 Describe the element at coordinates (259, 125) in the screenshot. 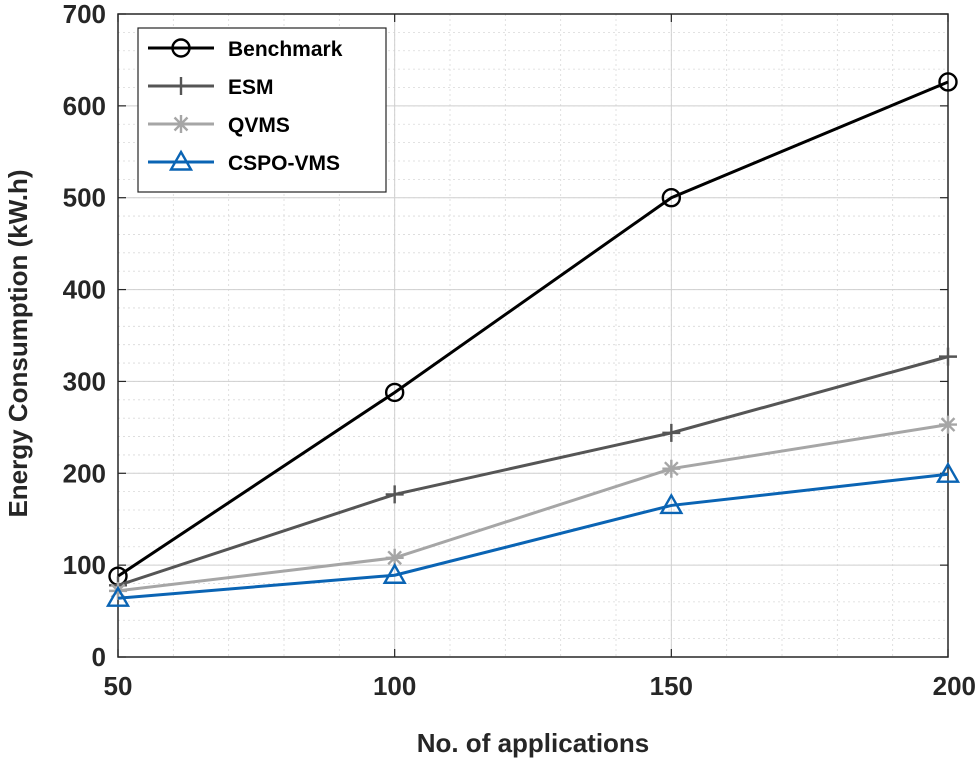

I see `legend-label: QVMS` at that location.